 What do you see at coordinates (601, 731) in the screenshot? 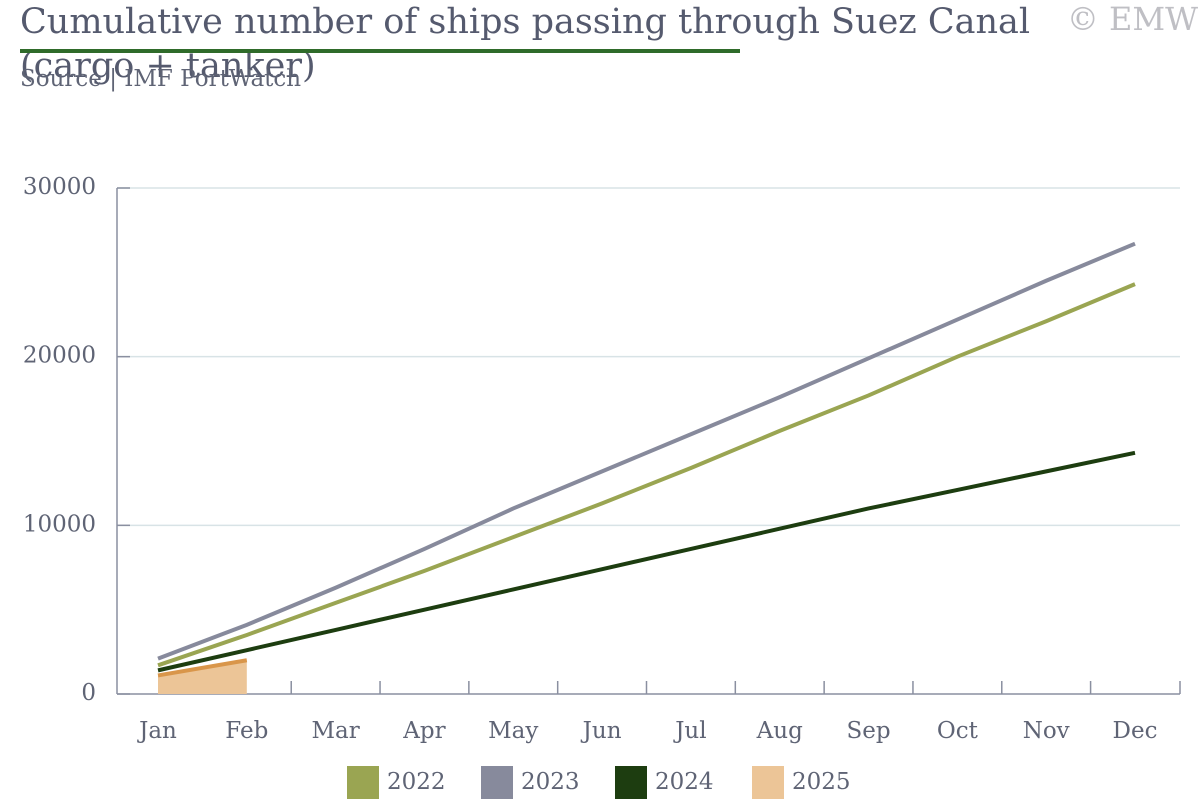
I see `x-tick-label: Jun` at bounding box center [601, 731].